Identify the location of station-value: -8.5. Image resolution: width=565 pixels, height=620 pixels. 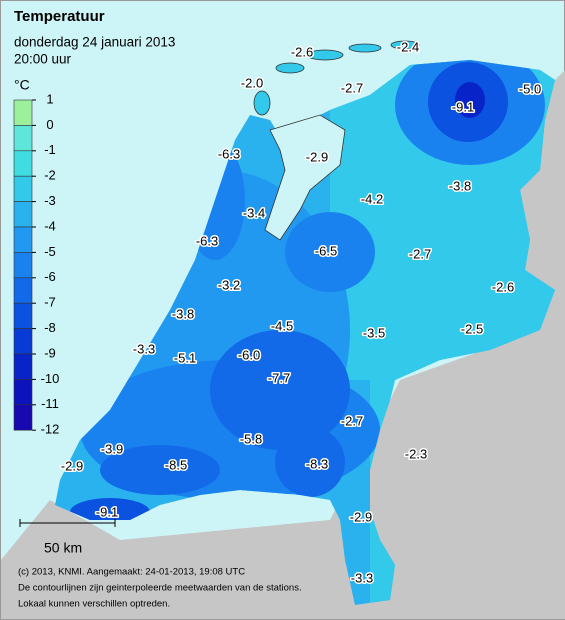
(176, 464).